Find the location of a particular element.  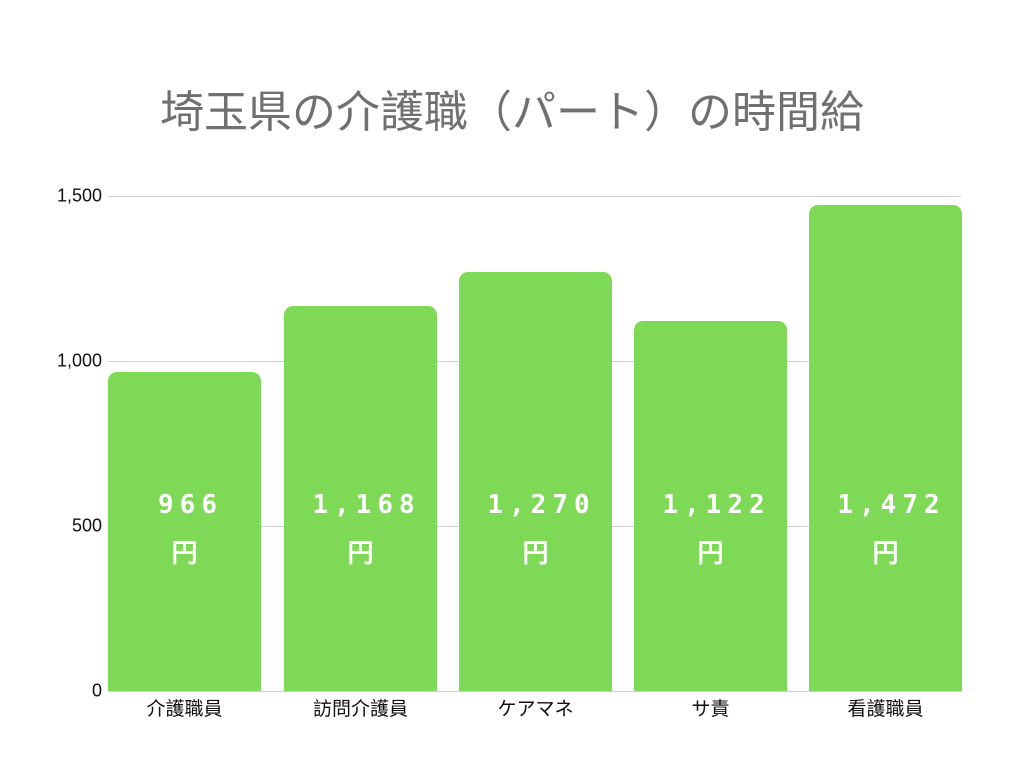

bar: 1,122 円 is located at coordinates (710, 505).